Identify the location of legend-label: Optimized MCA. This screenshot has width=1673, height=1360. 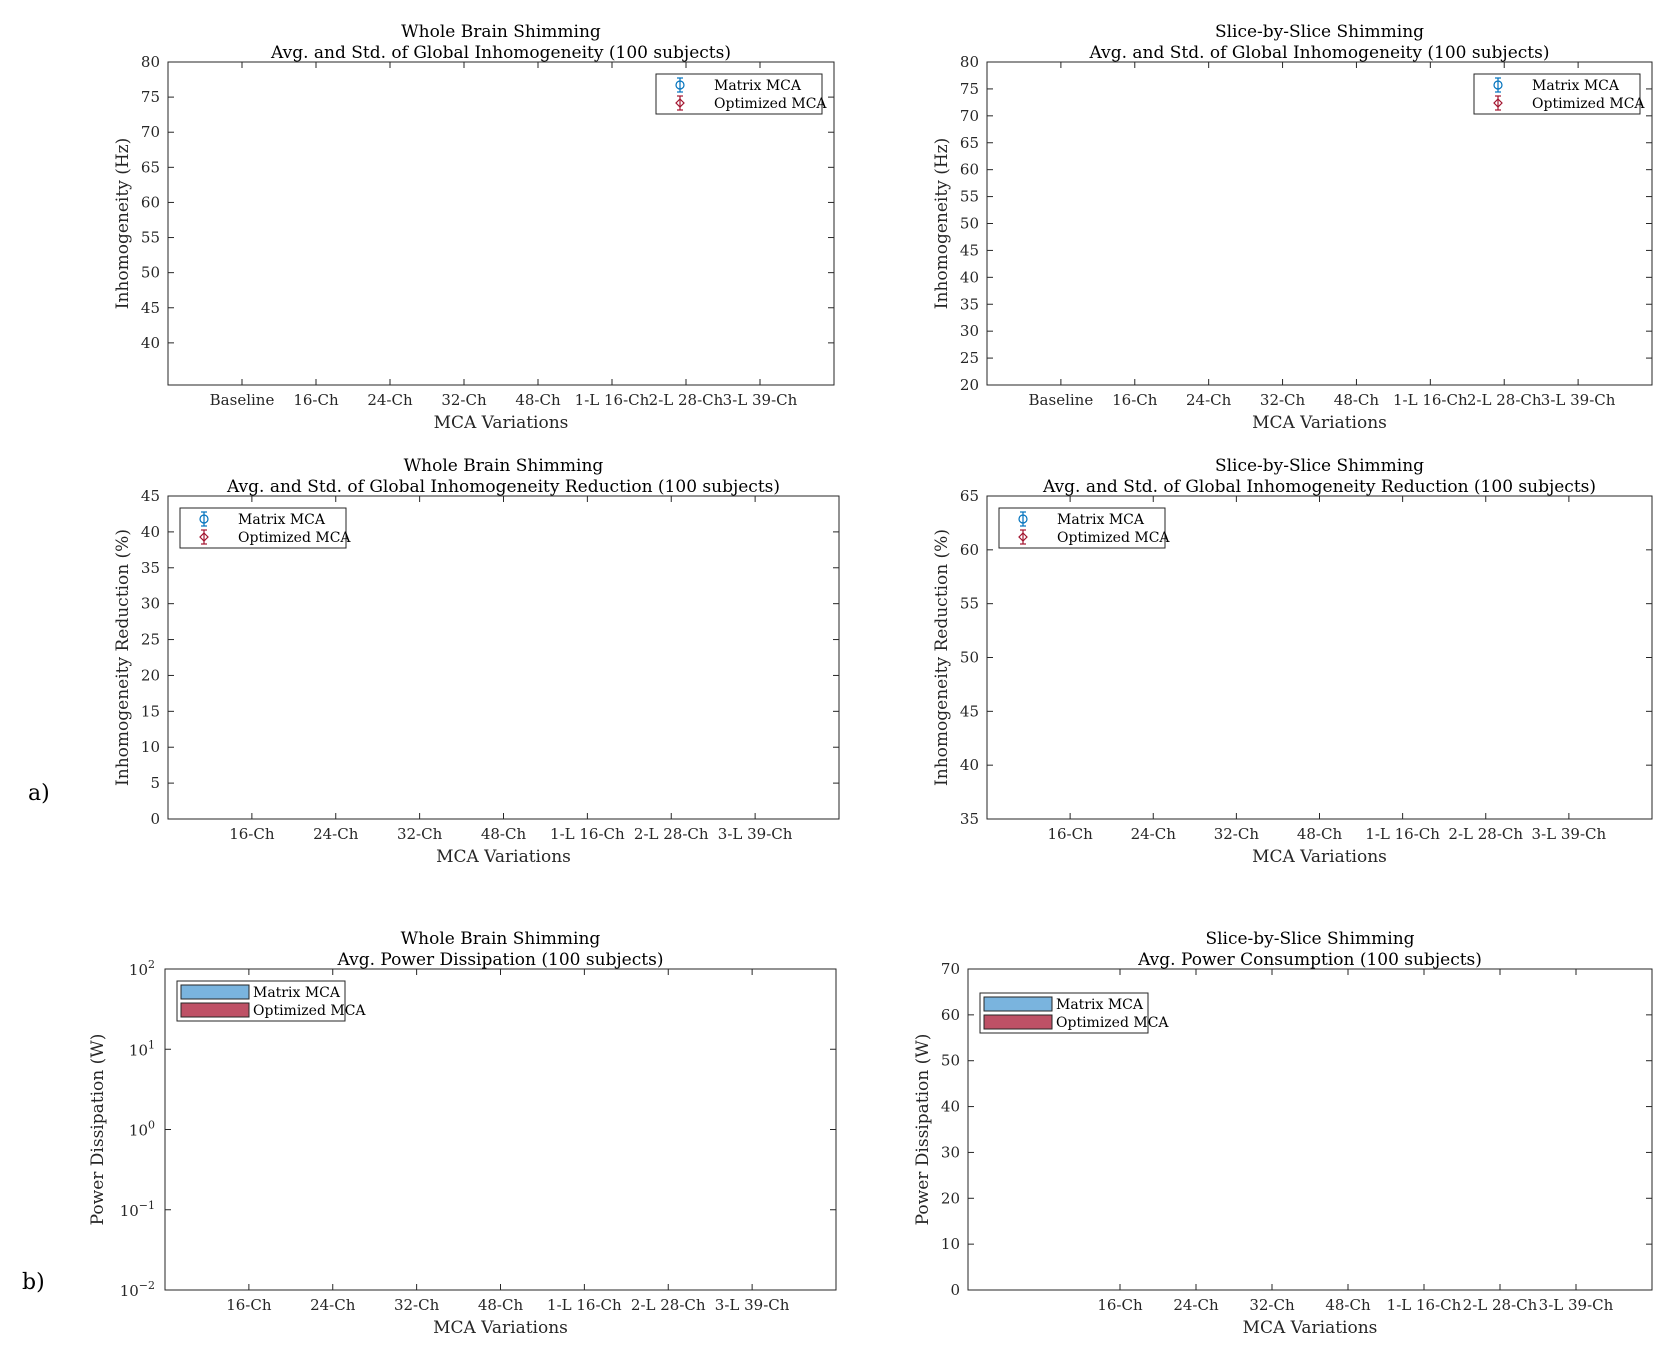
(294, 538).